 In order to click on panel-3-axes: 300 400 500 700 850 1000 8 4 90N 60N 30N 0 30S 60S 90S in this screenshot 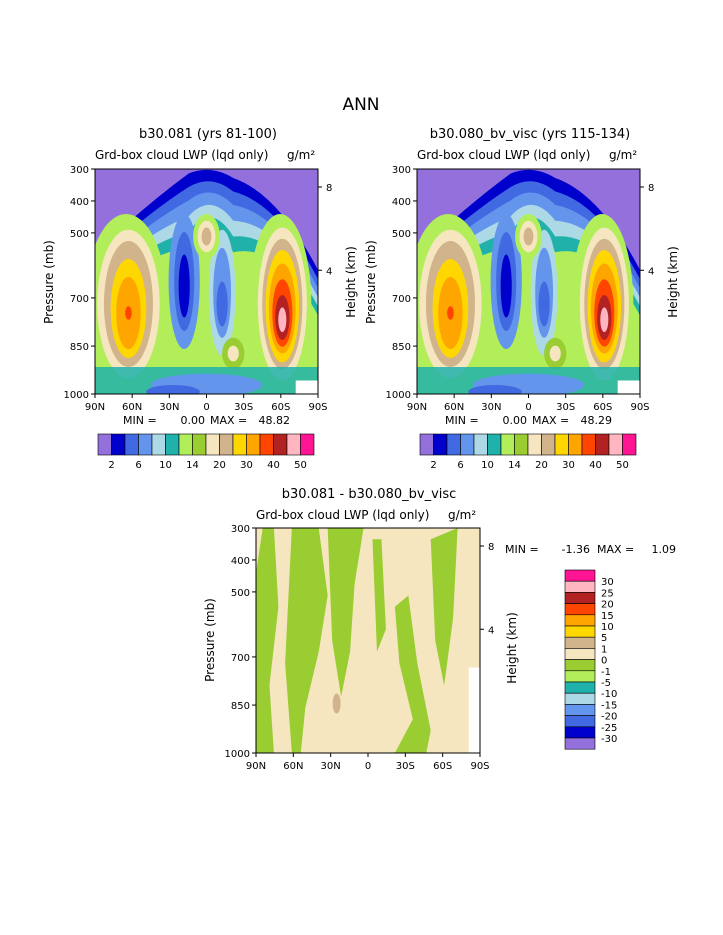, I will do `click(360, 648)`.